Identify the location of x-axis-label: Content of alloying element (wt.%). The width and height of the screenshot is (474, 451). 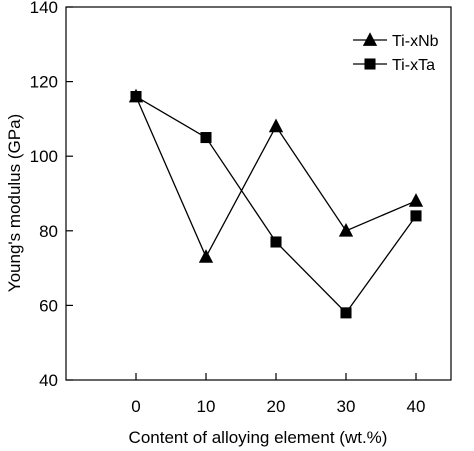
(258, 437).